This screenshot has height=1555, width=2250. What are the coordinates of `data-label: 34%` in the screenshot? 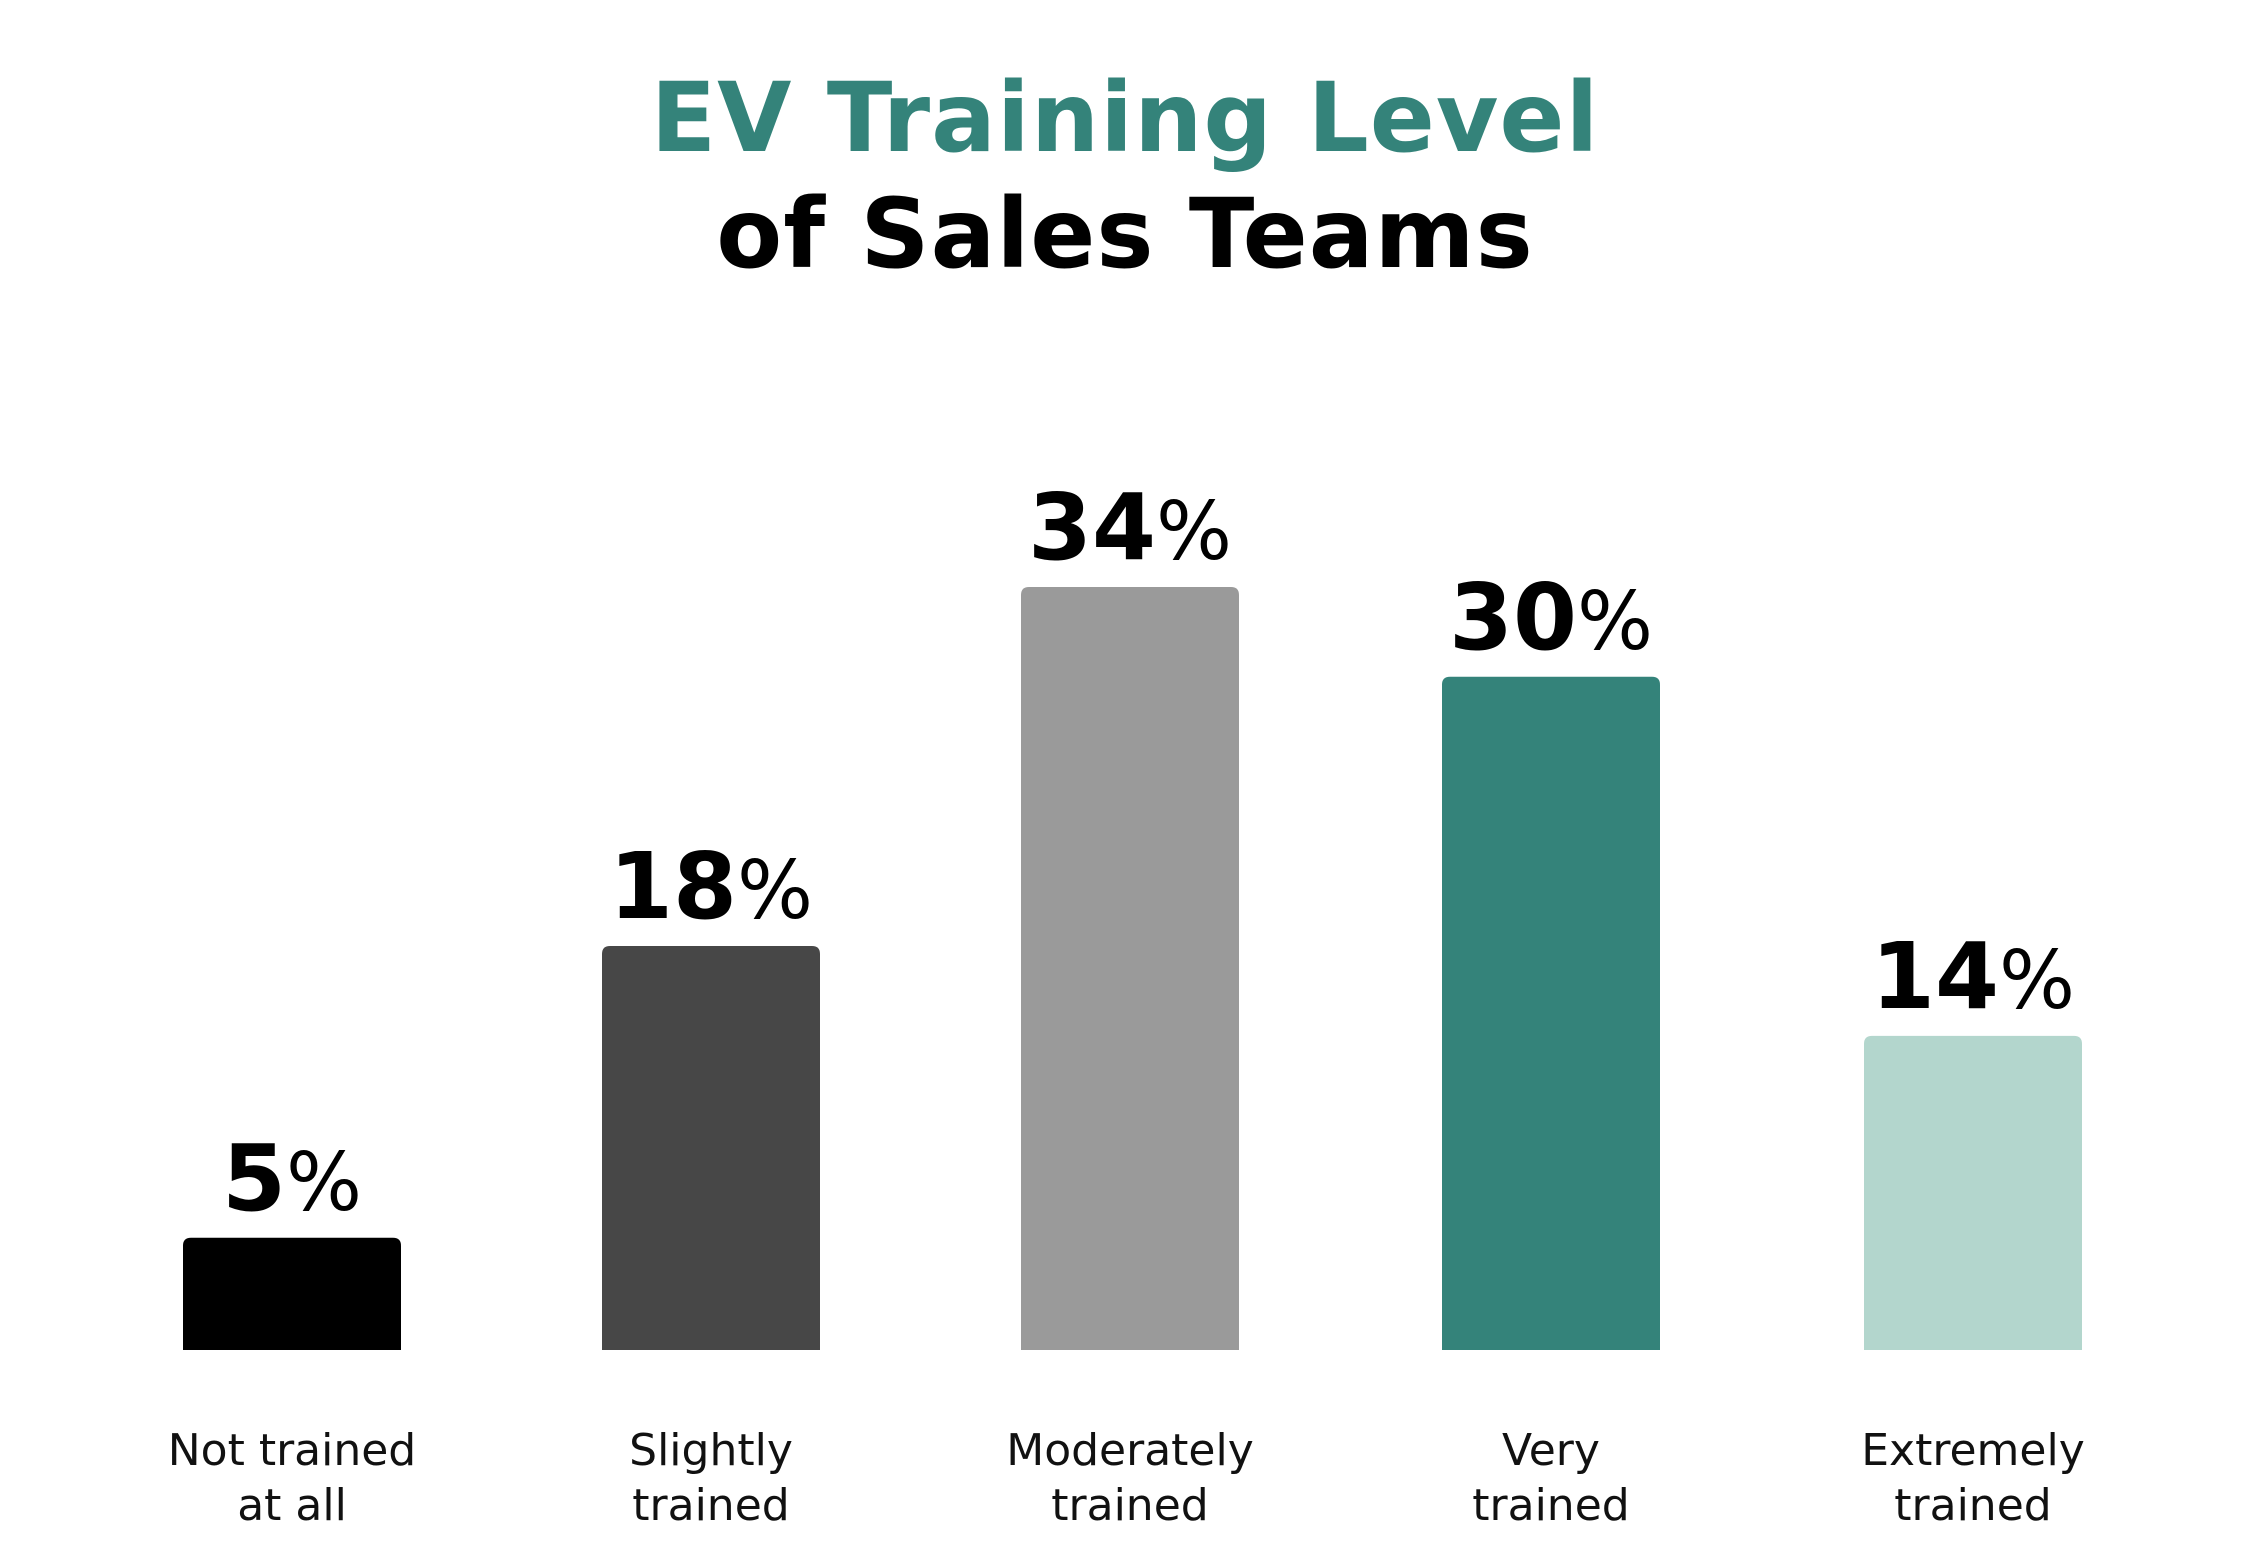 It's located at (1130, 527).